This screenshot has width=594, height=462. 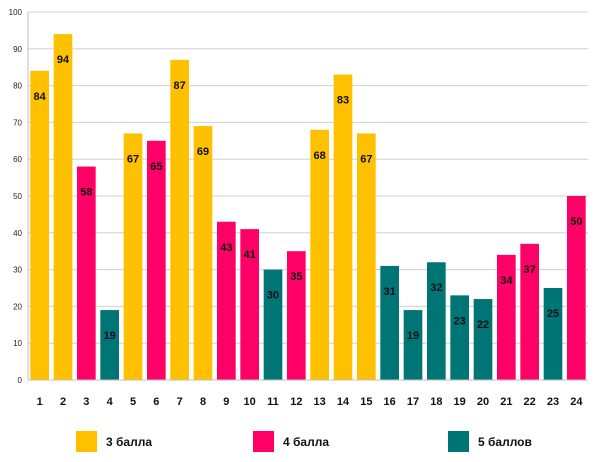 I want to click on y-tick-label: 40, so click(x=17, y=233).